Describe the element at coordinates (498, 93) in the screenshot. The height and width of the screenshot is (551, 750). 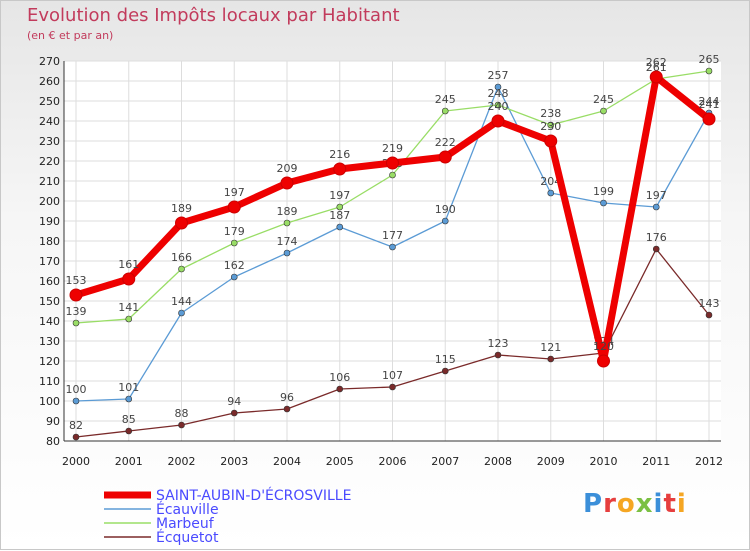
I see `data-label: 248` at that location.